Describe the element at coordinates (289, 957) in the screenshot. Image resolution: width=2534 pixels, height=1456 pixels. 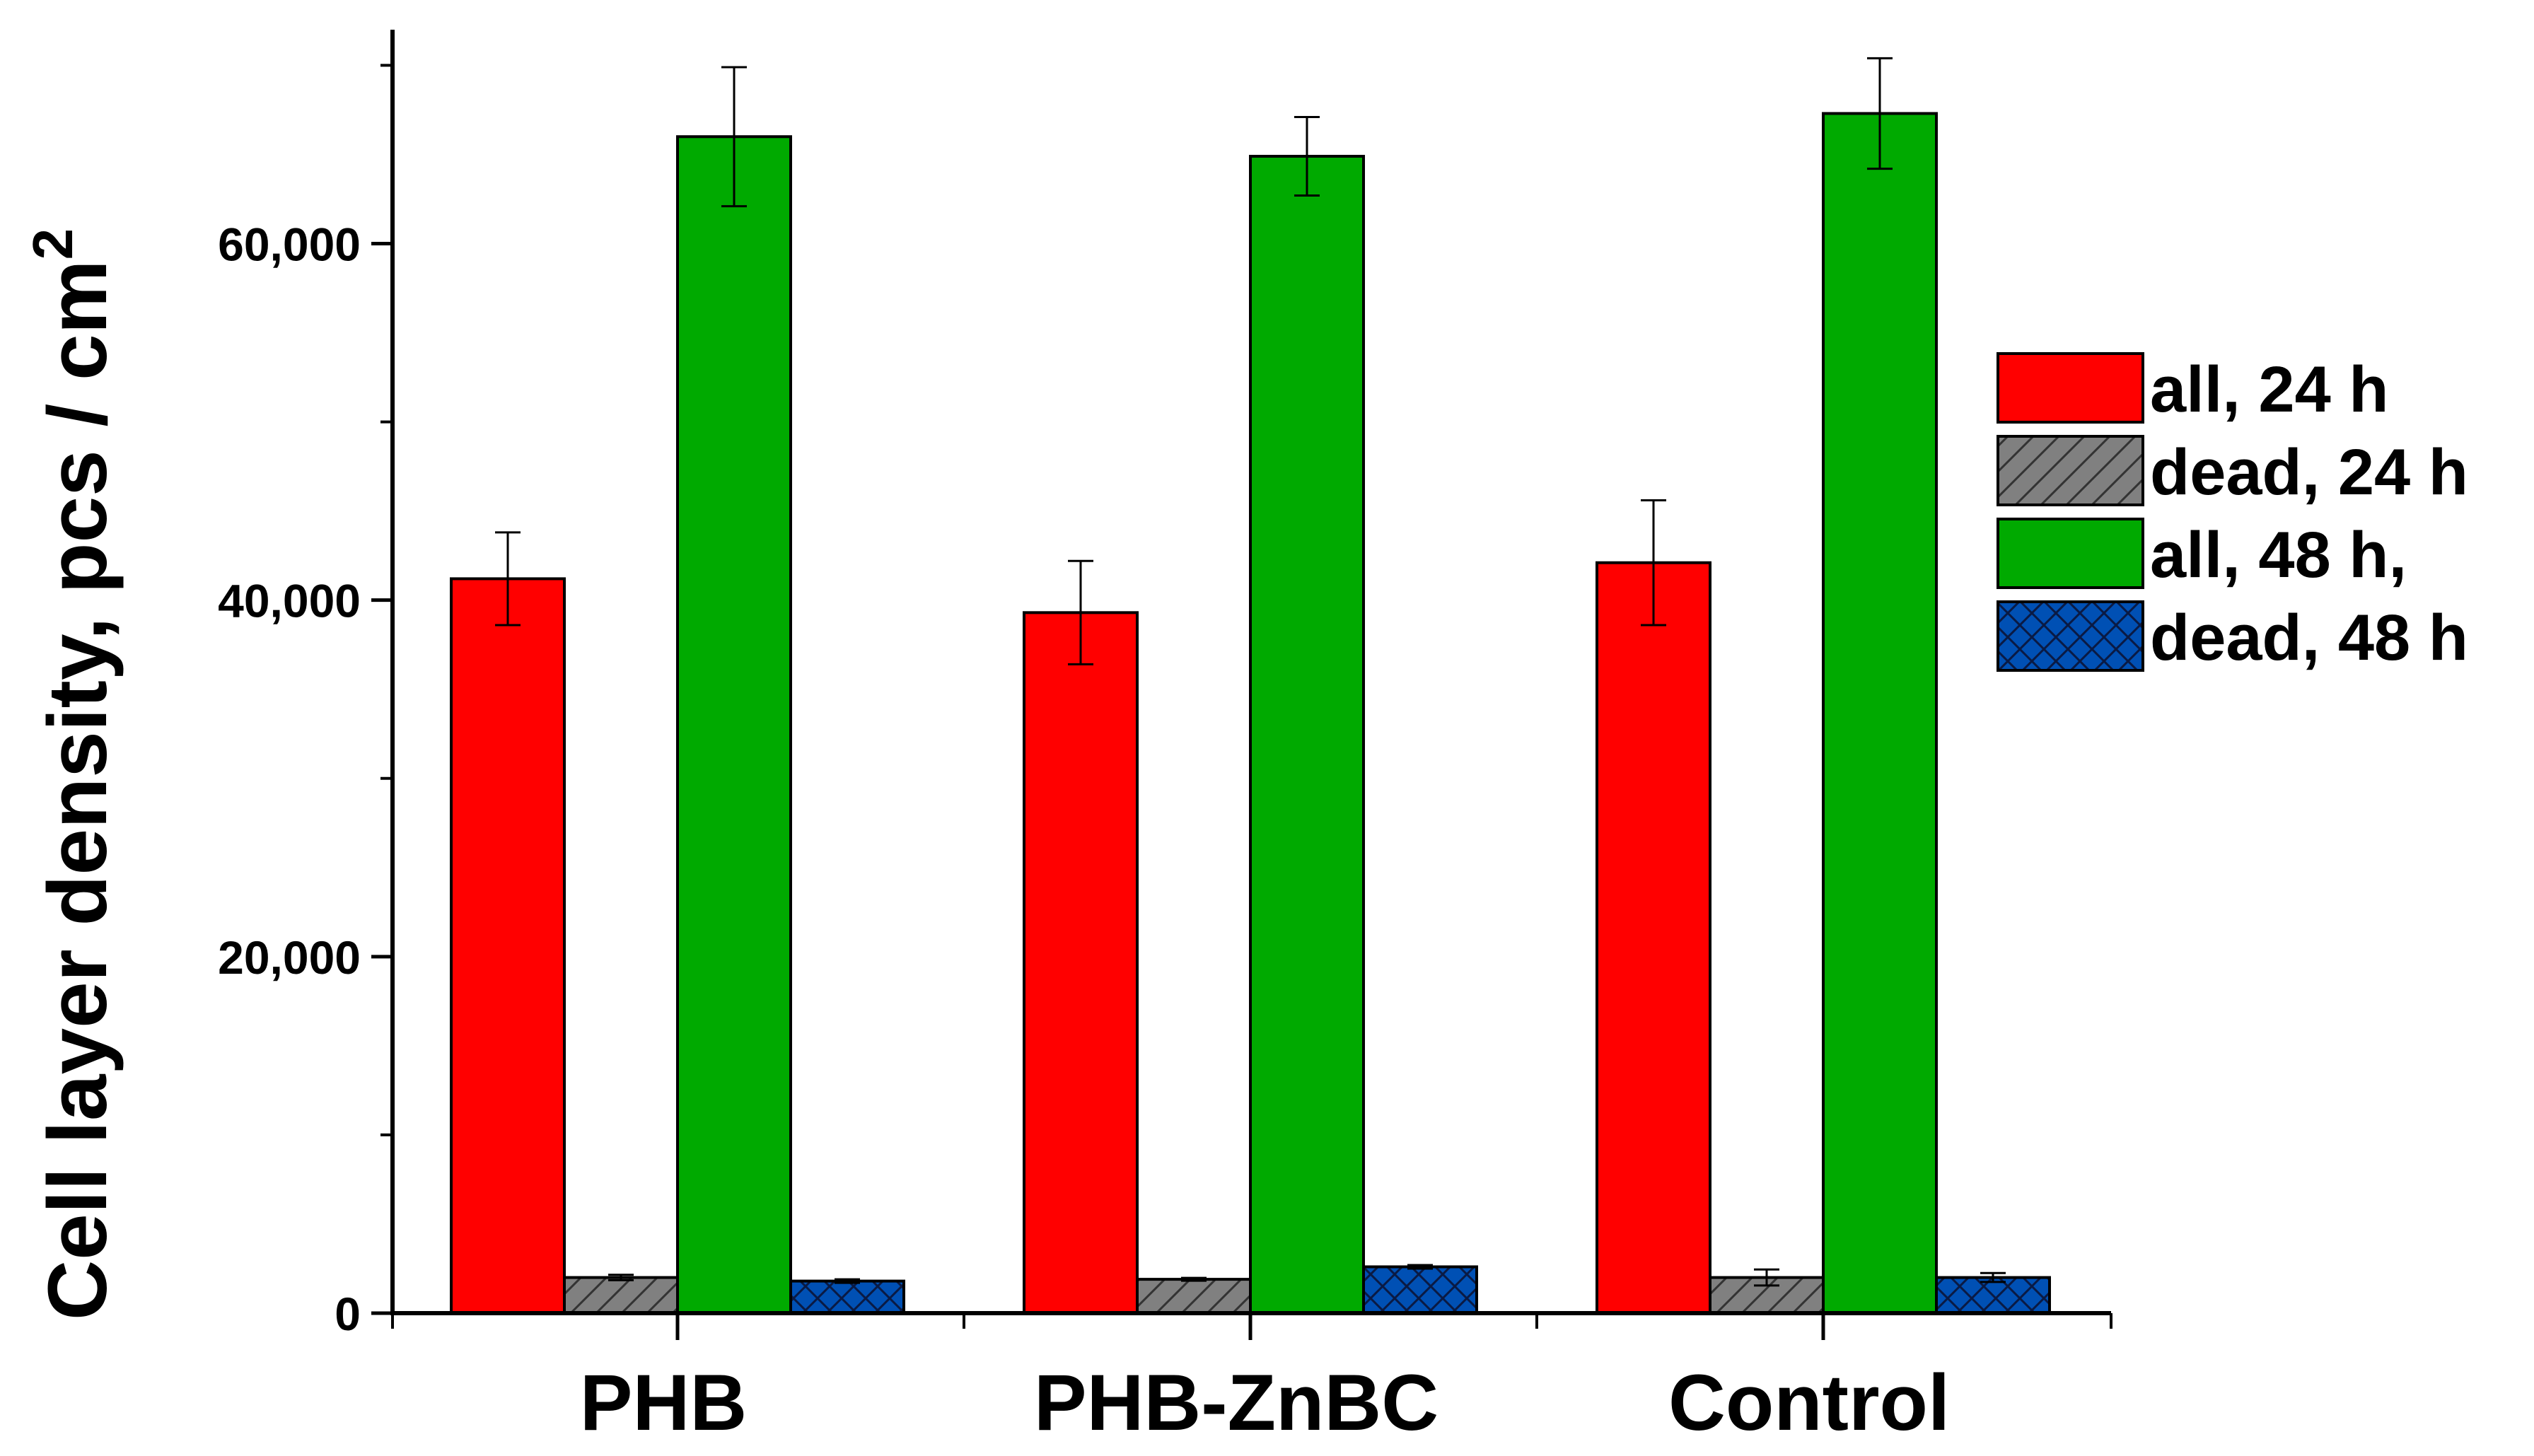
I see `y-tick-label: 20,000` at that location.